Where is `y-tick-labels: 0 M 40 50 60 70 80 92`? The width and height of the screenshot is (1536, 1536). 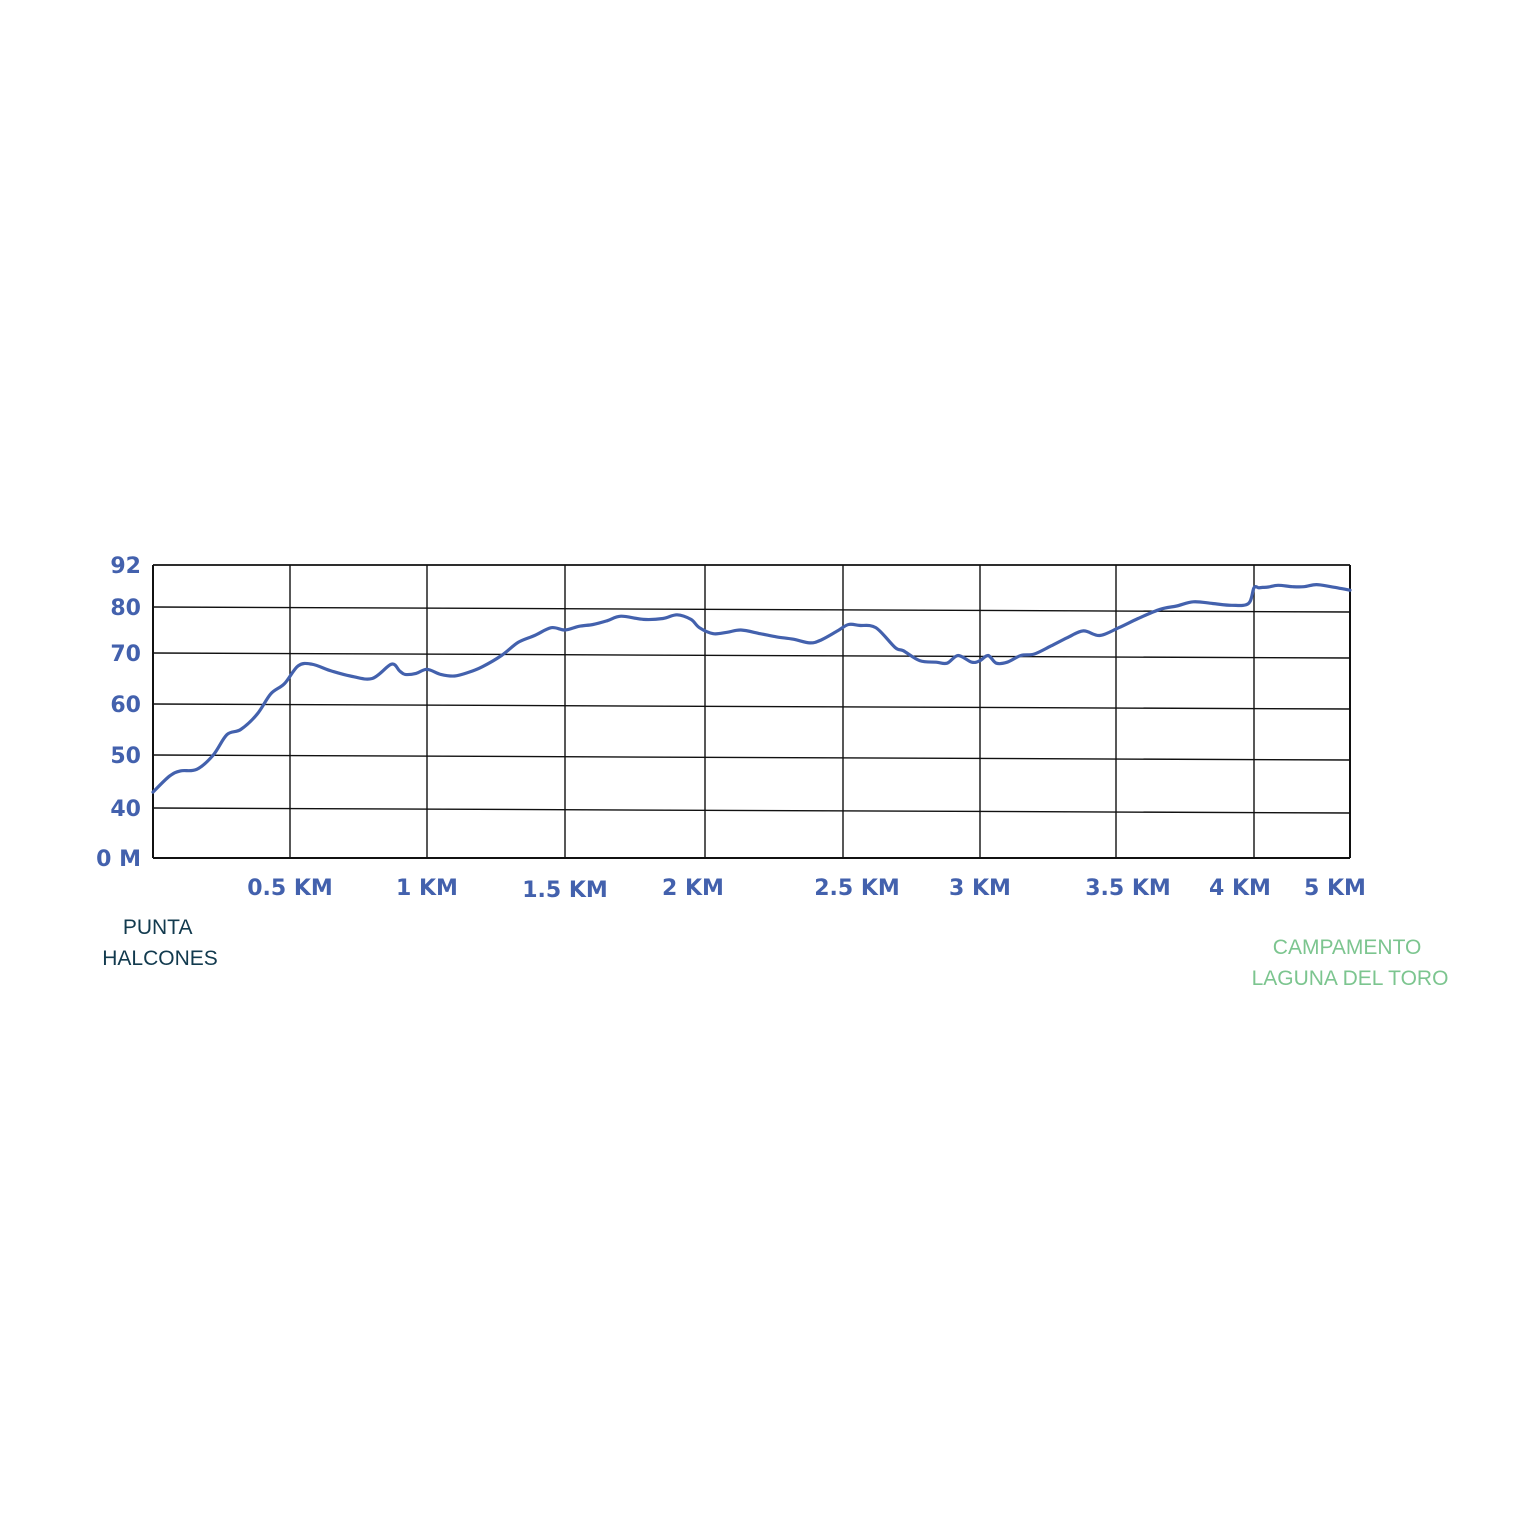
y-tick-labels: 0 M 40 50 60 70 80 92 is located at coordinates (118, 713).